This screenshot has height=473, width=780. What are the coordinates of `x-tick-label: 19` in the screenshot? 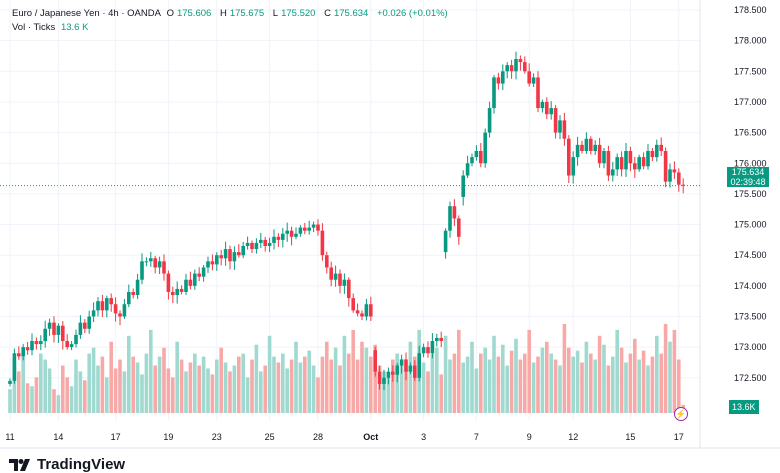 It's located at (168, 437).